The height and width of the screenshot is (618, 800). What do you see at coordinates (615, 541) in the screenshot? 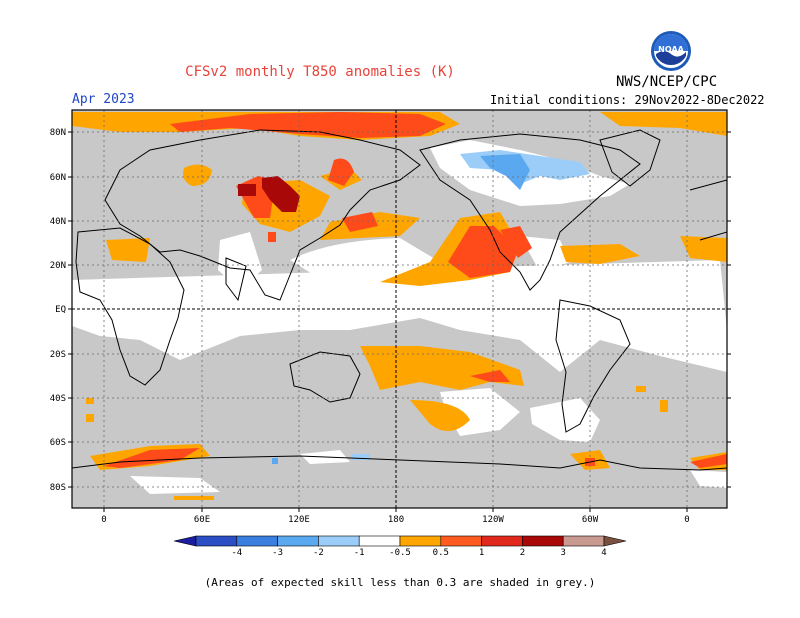
I see `colorbar-arrow-high` at bounding box center [615, 541].